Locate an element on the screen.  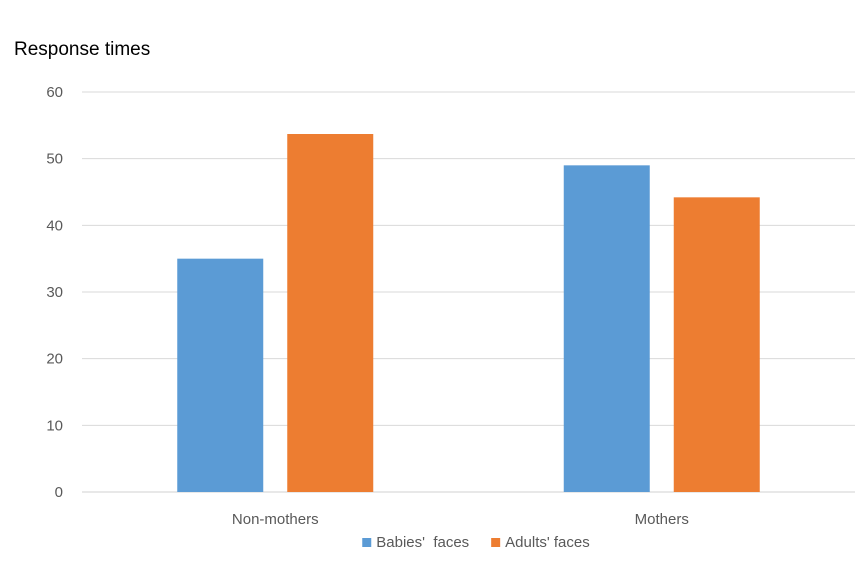
y-axis-ticks: 0 10 20 30 40 50 60 is located at coordinates (54, 292).